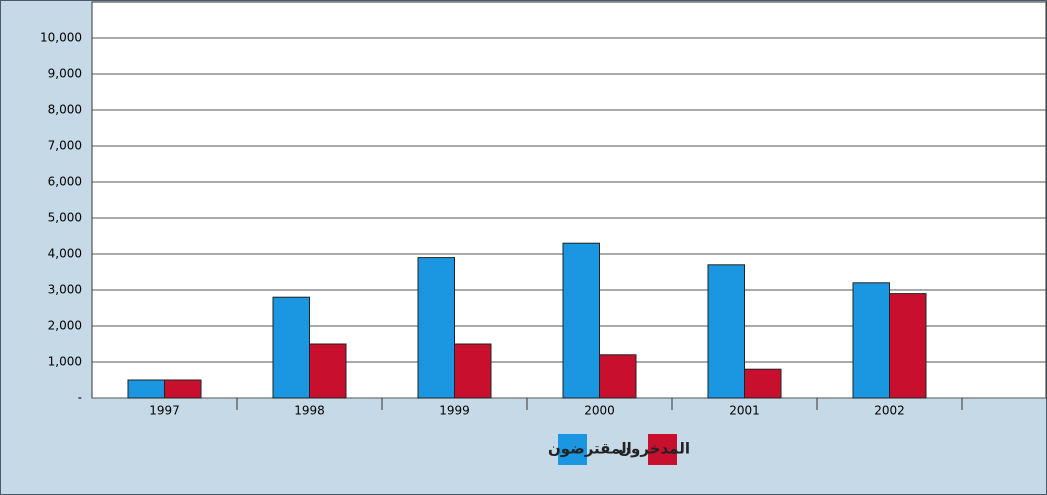 The width and height of the screenshot is (1047, 495). Describe the element at coordinates (65, 110) in the screenshot. I see `y-tick-label: 8,000` at that location.